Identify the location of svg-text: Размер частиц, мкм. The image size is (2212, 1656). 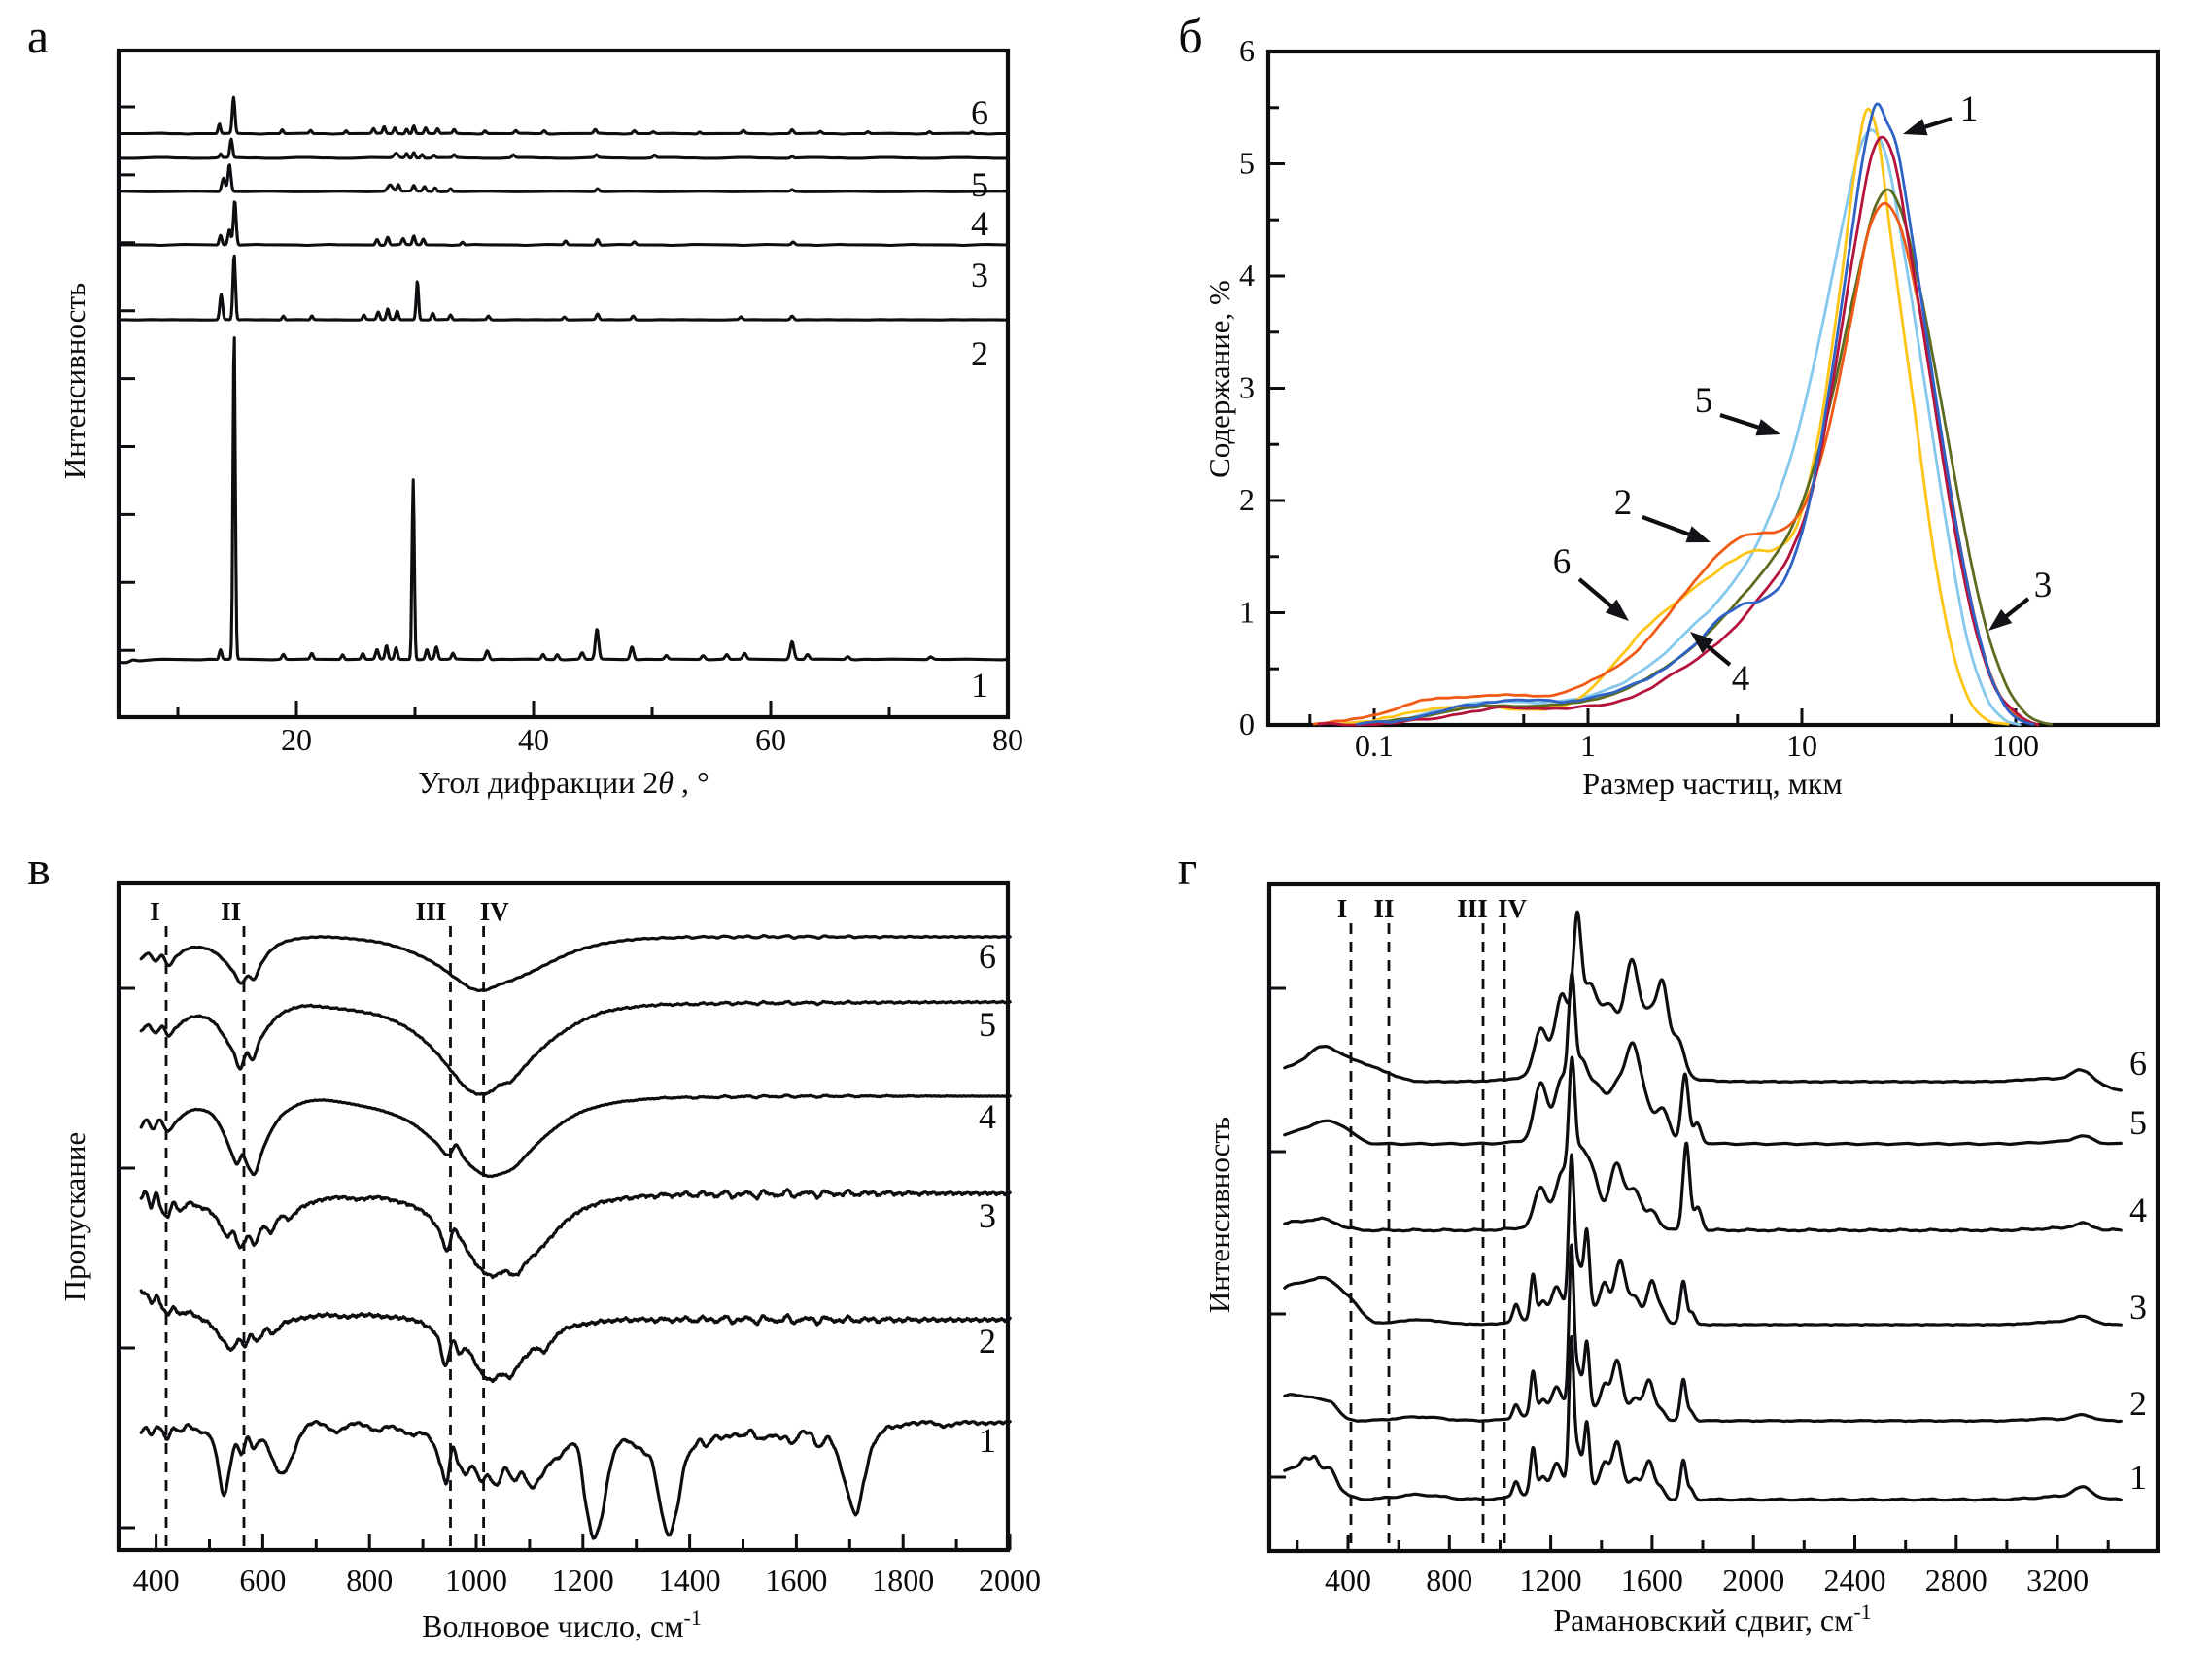
(1712, 783).